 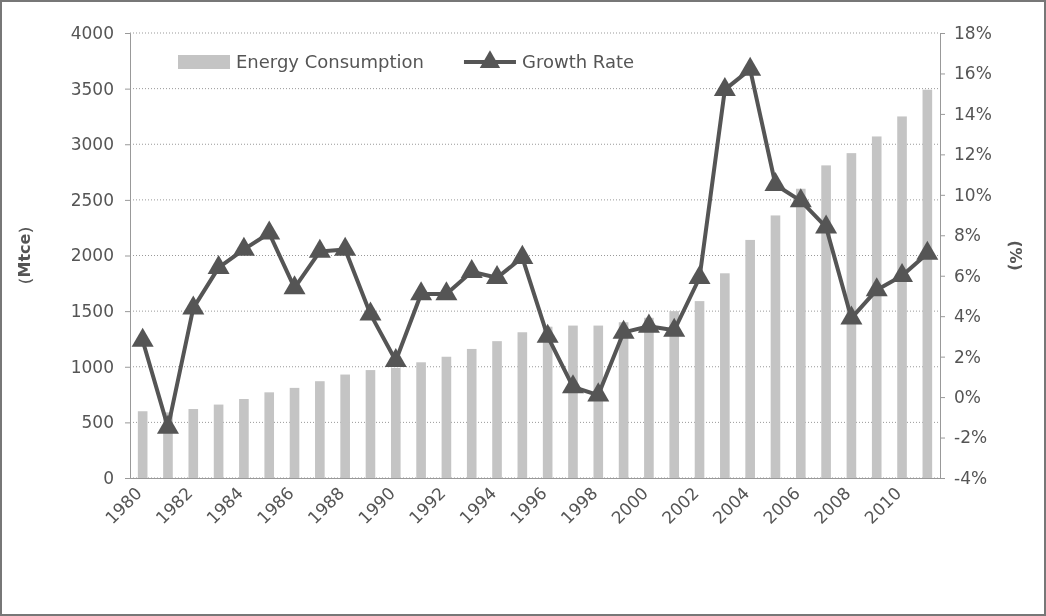 What do you see at coordinates (1015, 255) in the screenshot?
I see `y2-axis-title: (%)` at bounding box center [1015, 255].